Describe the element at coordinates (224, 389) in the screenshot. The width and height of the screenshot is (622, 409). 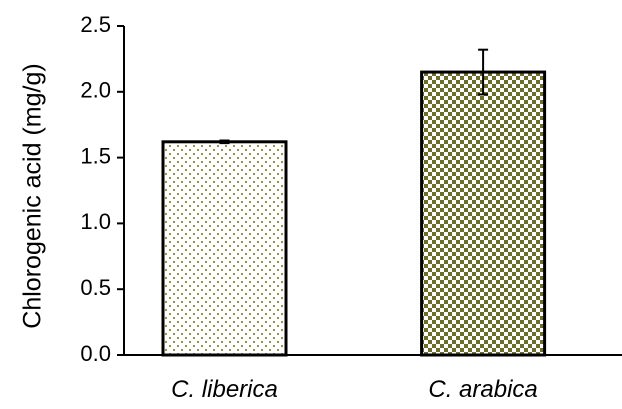
I see `category-label: C. liberica` at that location.